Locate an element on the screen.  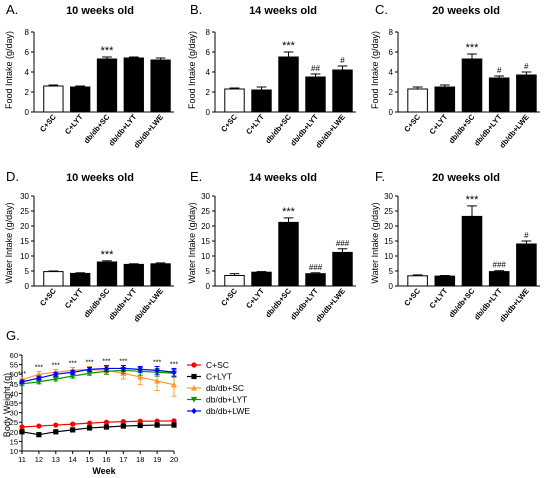
panel-c-category-label: C+SC is located at coordinates (412, 123).